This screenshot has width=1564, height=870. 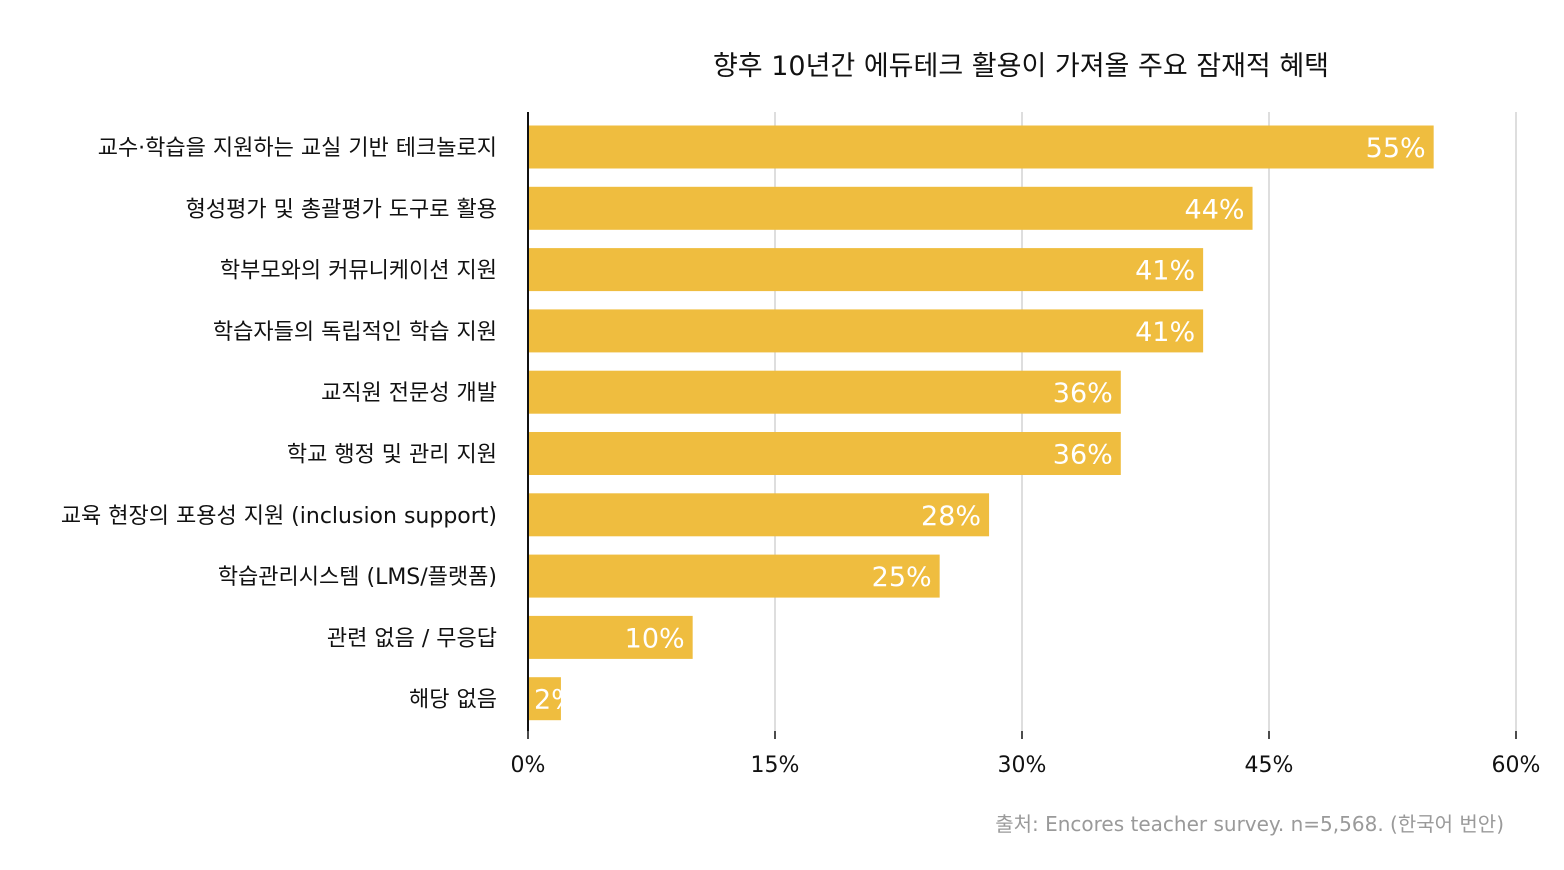 I want to click on category-label: 학부모와의 커뮤니케이션 지원, so click(x=358, y=271).